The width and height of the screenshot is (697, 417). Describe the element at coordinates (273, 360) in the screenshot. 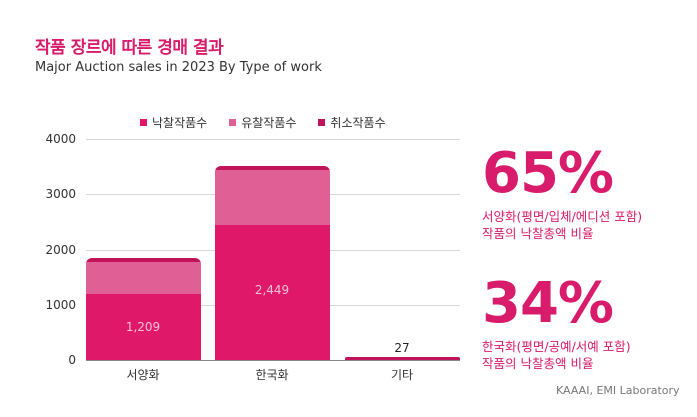

I see `x-axis` at that location.